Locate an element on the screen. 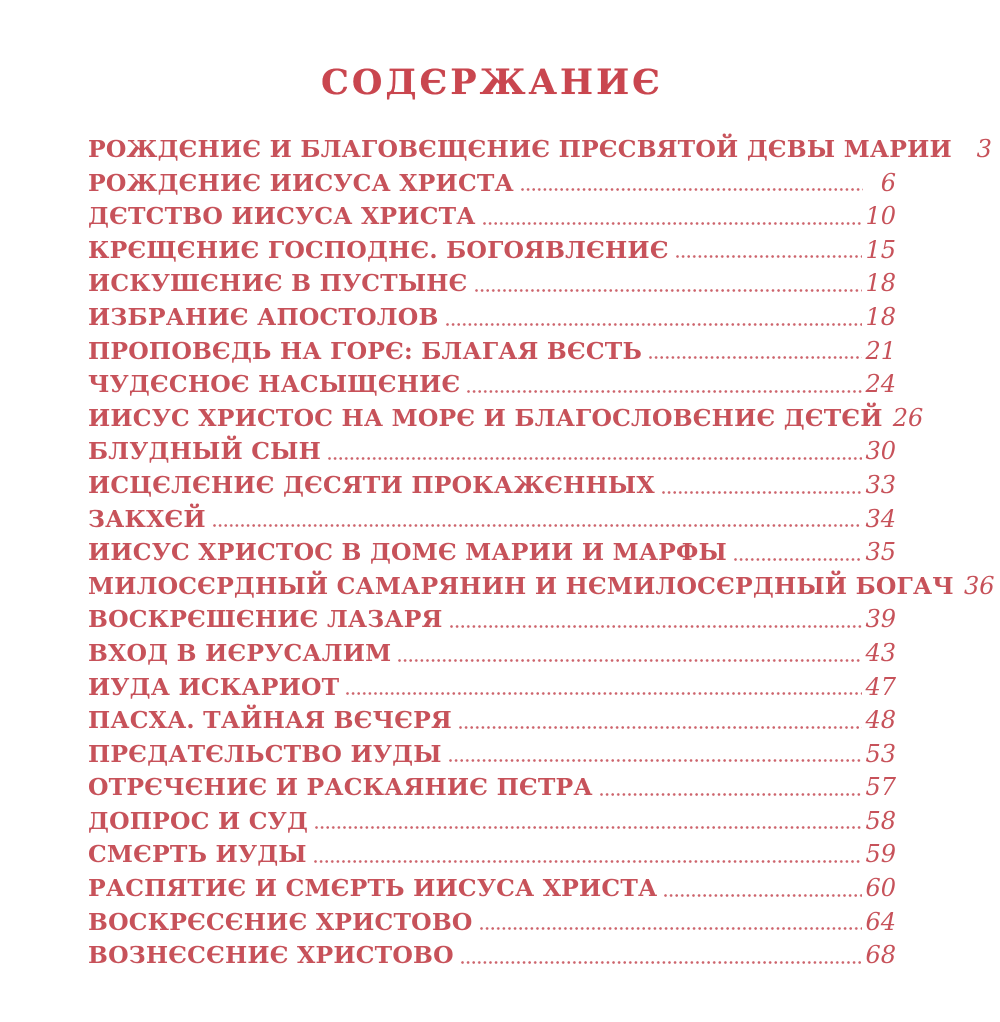  toc-entry: ЗАКХЄЙ 34 is located at coordinates (492, 520).